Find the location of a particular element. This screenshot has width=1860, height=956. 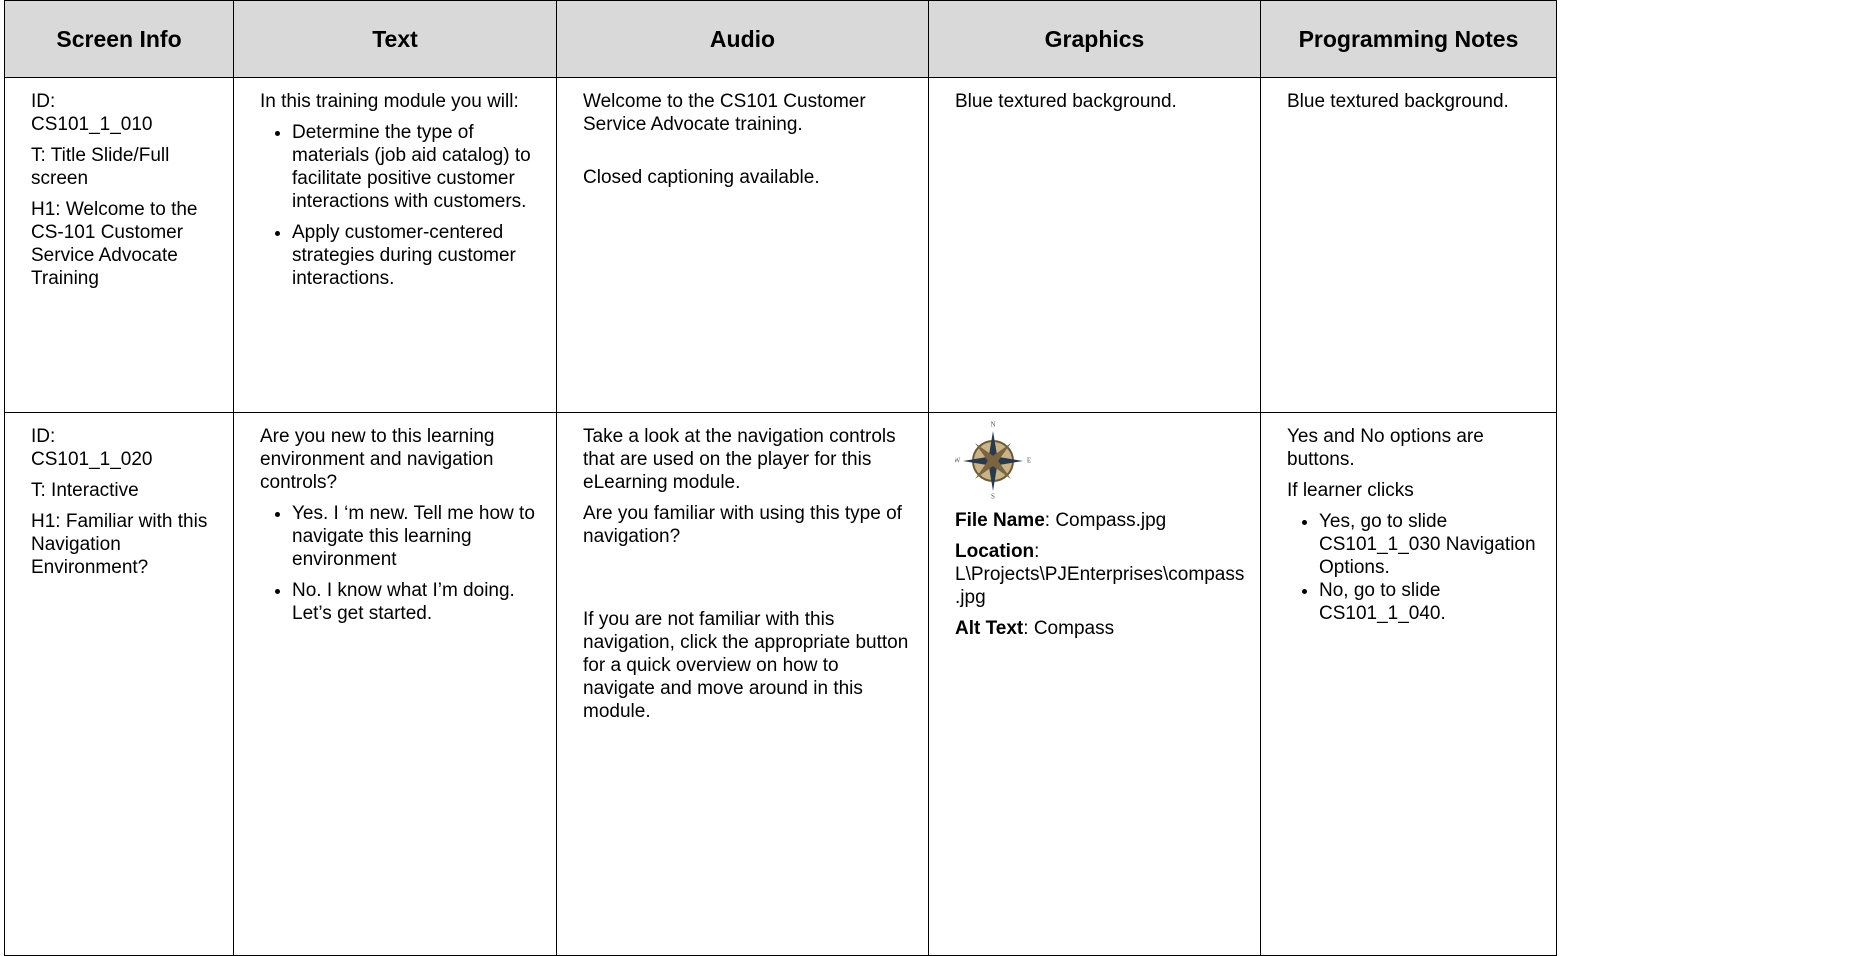

paragraph: If learner clicks is located at coordinates (1350, 490).